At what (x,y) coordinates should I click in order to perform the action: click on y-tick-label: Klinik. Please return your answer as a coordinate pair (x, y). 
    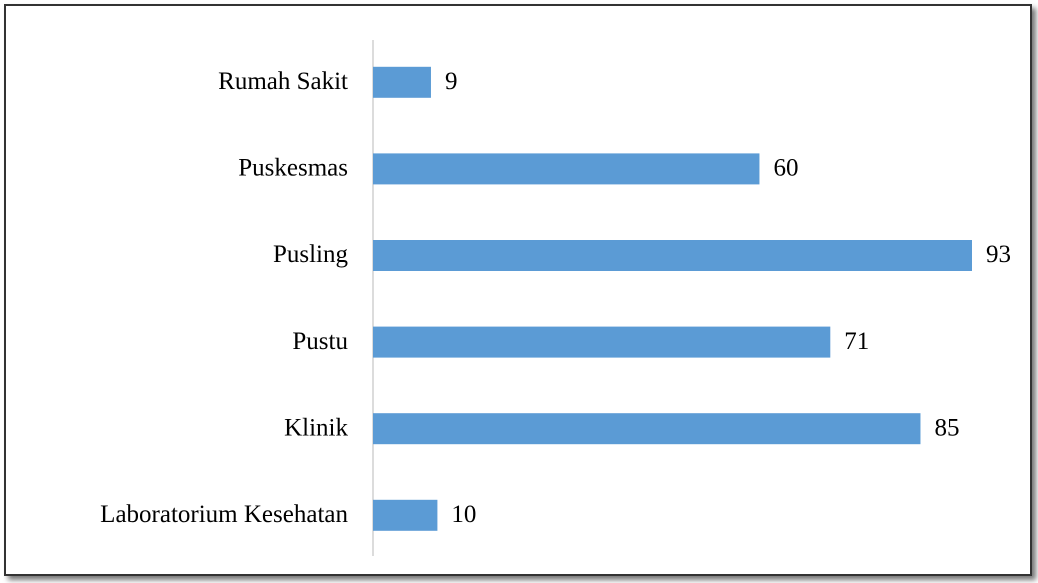
    Looking at the image, I should click on (316, 427).